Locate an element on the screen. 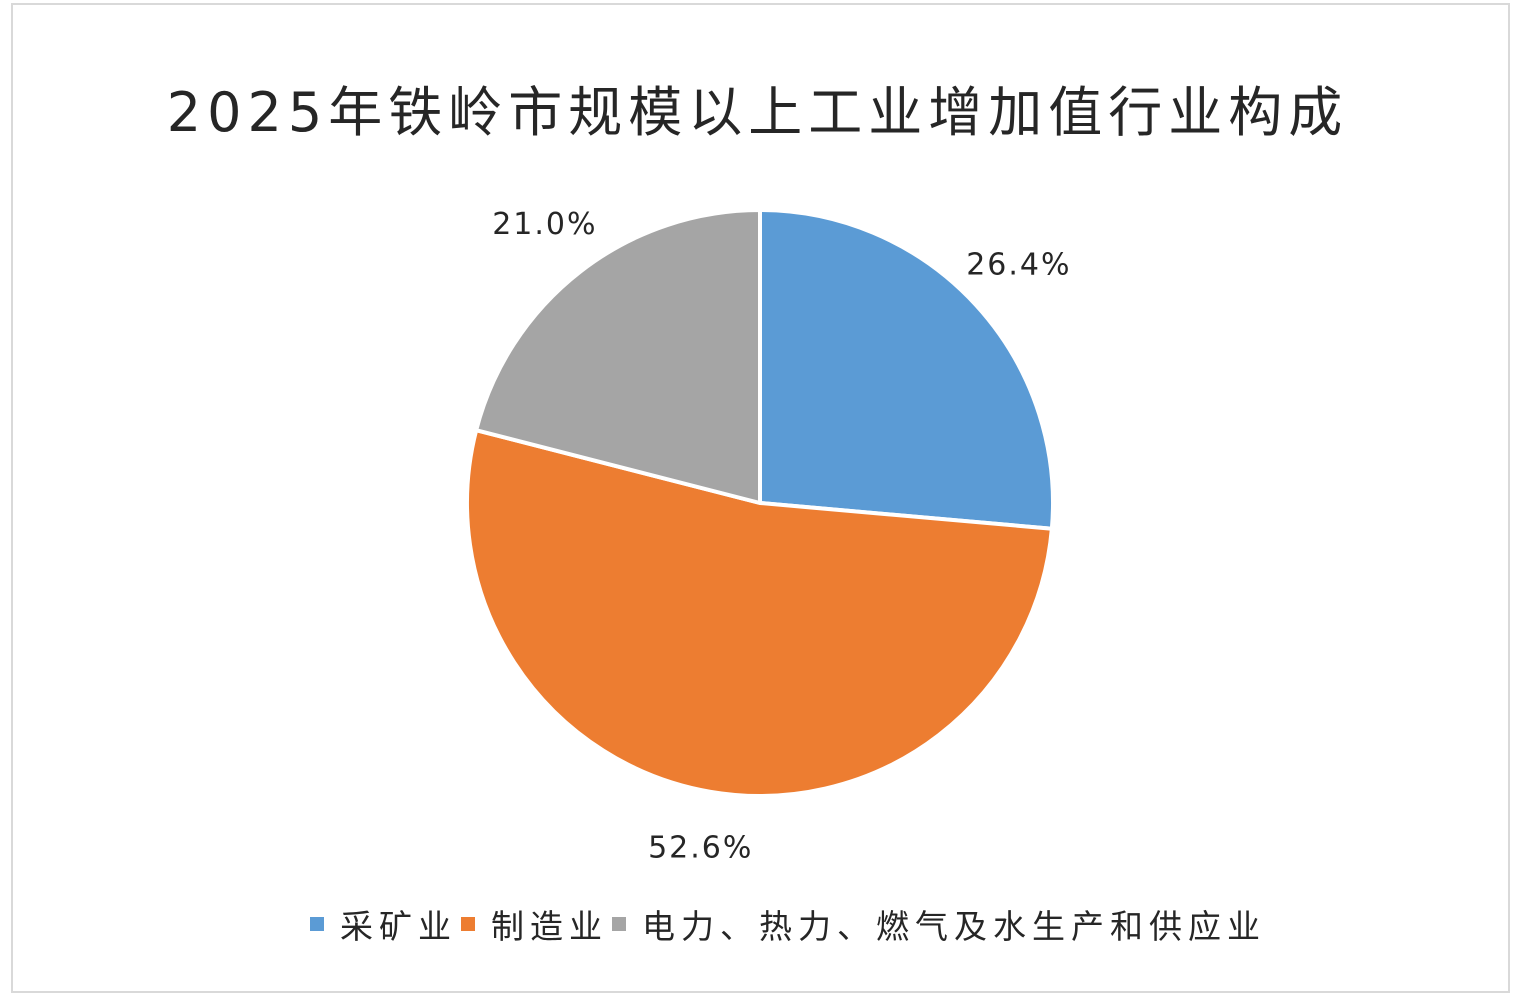 The width and height of the screenshot is (1515, 993). legend-item-manufacturing: 制造业 is located at coordinates (534, 924).